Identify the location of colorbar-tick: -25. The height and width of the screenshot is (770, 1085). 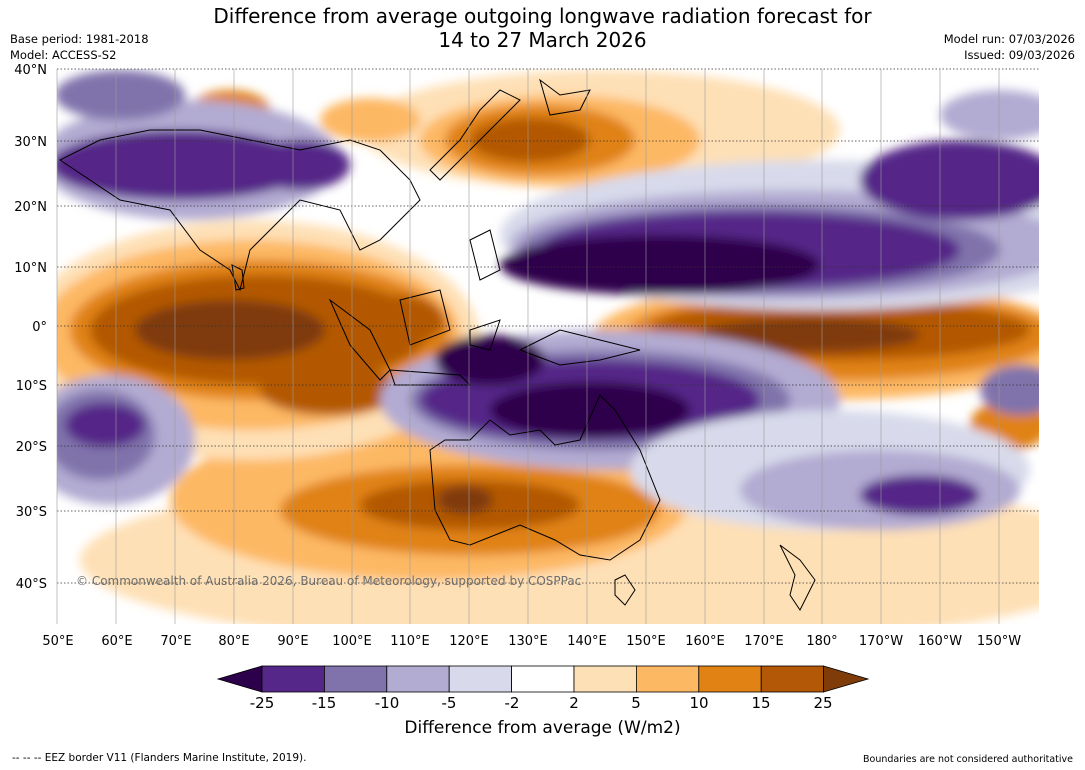
(262, 703).